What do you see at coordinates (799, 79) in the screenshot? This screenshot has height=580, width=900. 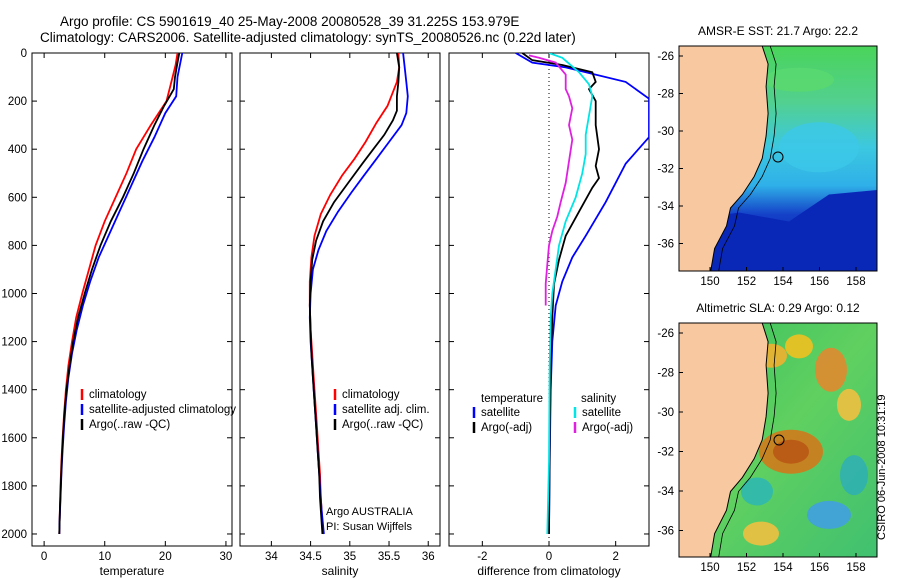 I see `sst-warm-patch` at bounding box center [799, 79].